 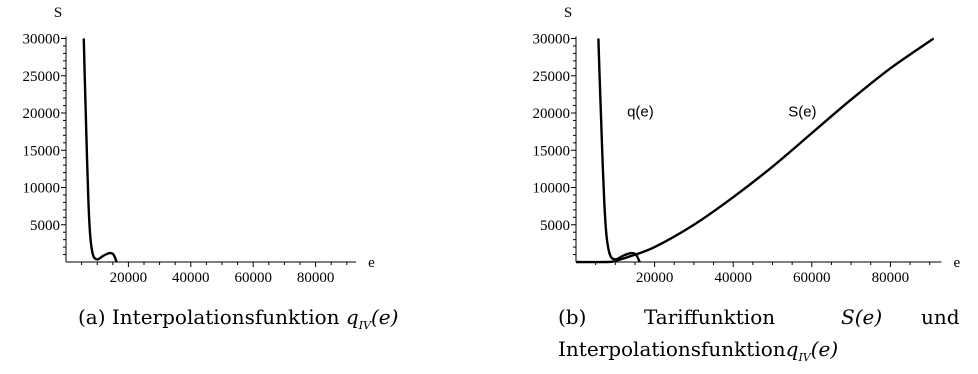 I want to click on caption-b-line2: InterpolationsfunktionqIV(e), so click(x=698, y=350).